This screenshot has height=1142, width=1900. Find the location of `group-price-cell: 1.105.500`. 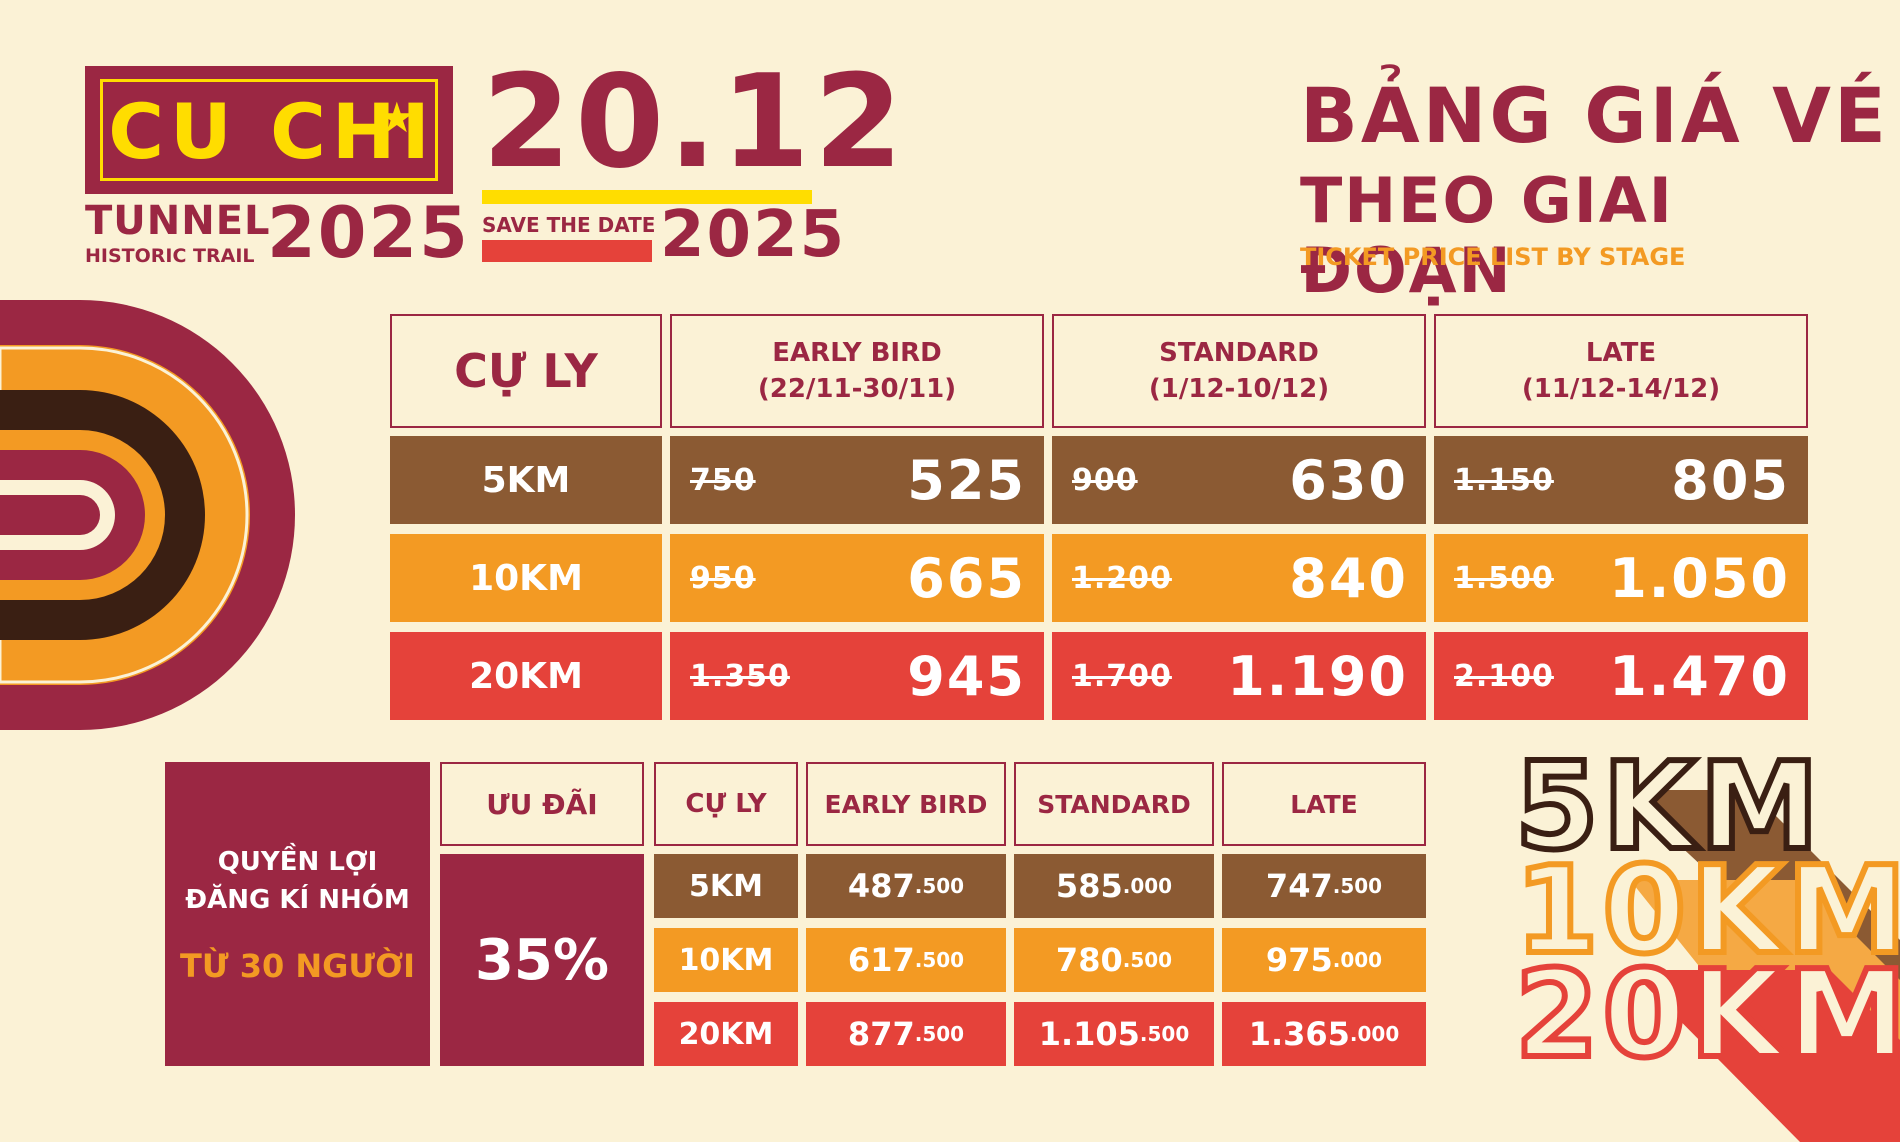

group-price-cell: 1.105.500 is located at coordinates (1114, 1034).